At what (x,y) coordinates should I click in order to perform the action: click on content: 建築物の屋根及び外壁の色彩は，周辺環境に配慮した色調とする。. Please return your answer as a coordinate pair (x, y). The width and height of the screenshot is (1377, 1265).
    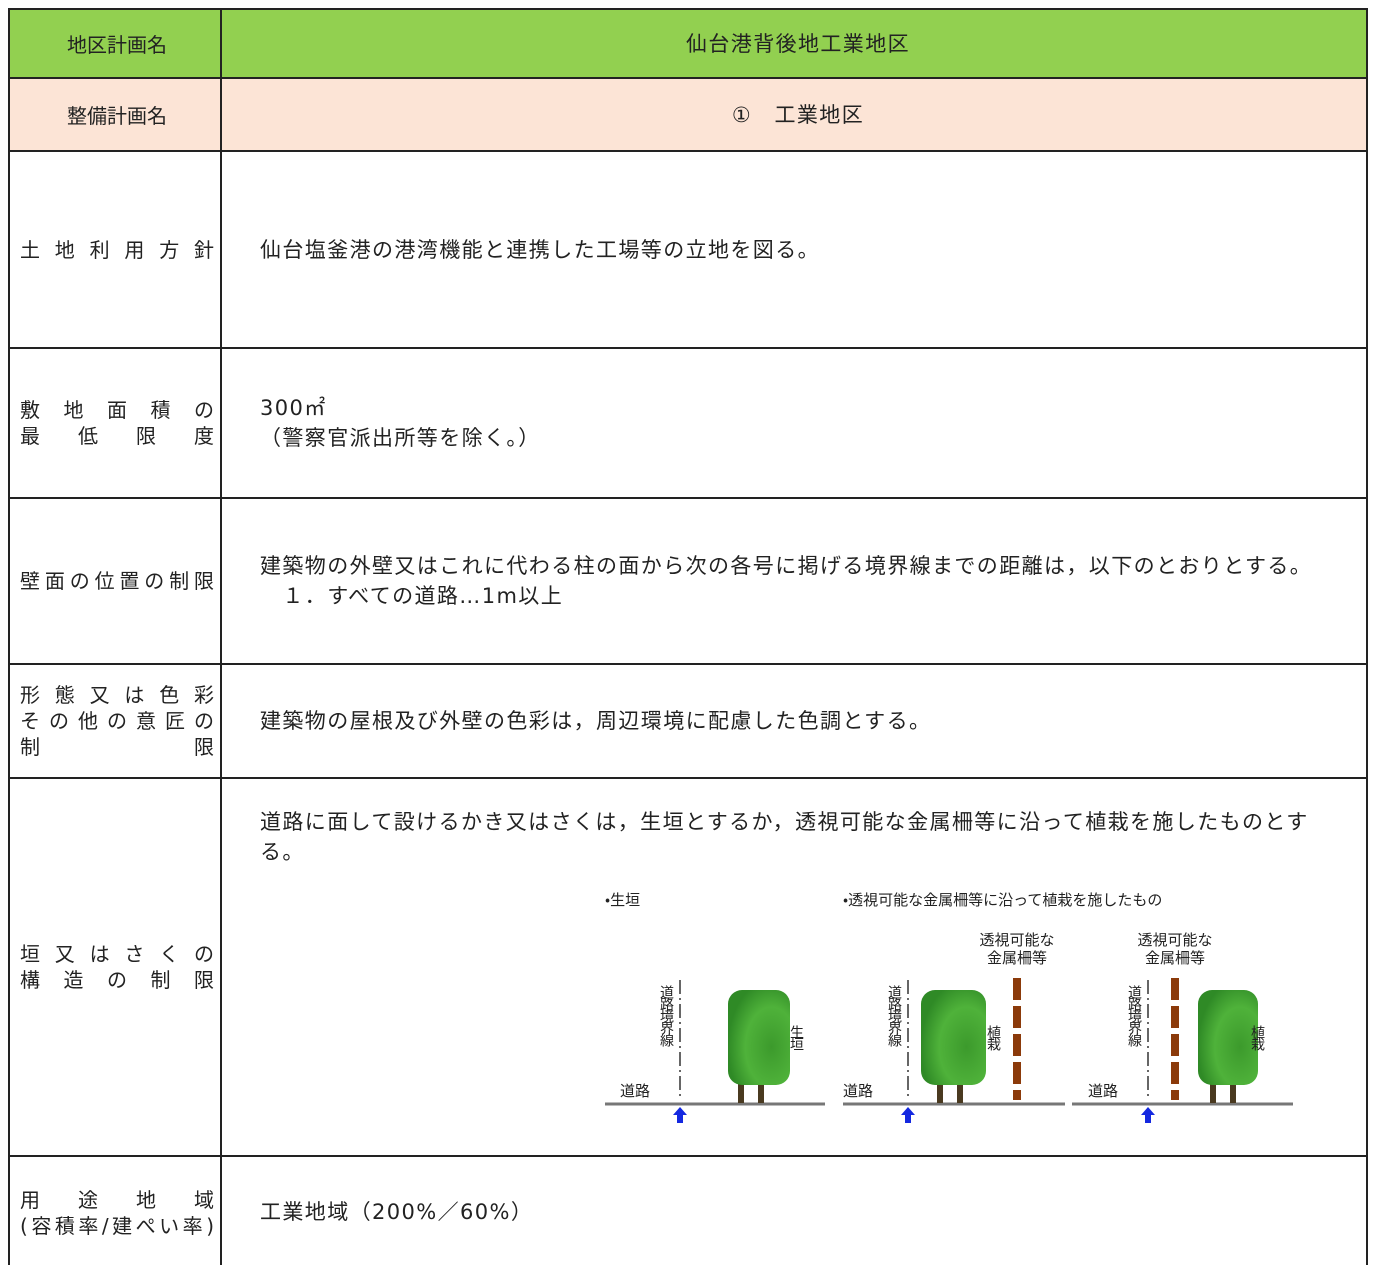
    Looking at the image, I should click on (596, 721).